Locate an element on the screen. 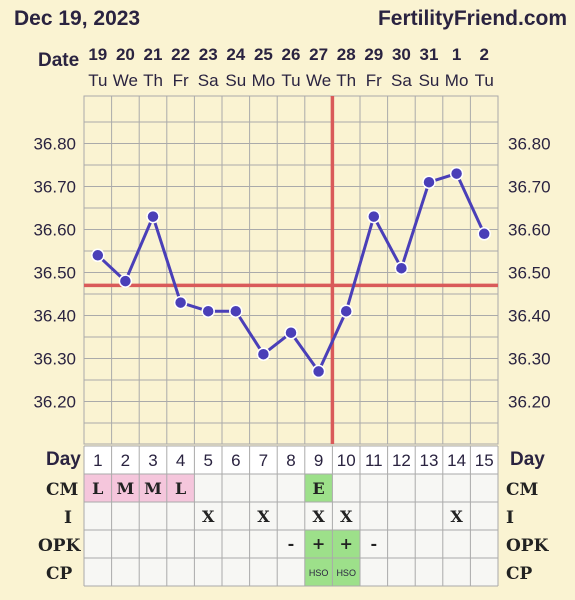 This screenshot has width=575, height=600. day-number: 9 is located at coordinates (318, 460).